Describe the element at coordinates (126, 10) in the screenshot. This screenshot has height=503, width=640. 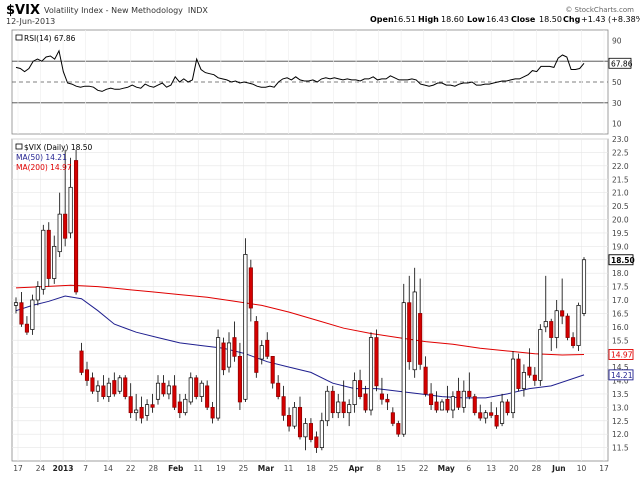
I see `security-name: Volatility Index - New Methodology INDX` at that location.